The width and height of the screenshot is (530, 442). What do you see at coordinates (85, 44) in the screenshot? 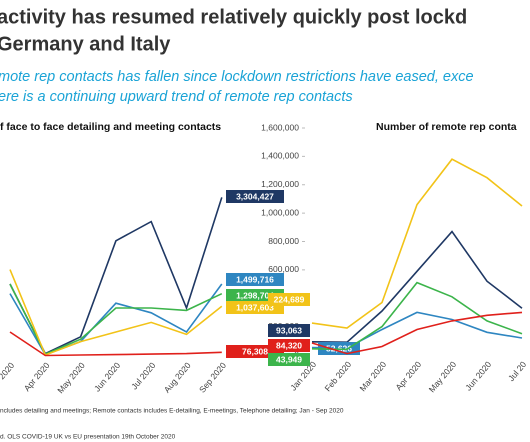
I see `slide-title: Germany and Italy` at bounding box center [85, 44].